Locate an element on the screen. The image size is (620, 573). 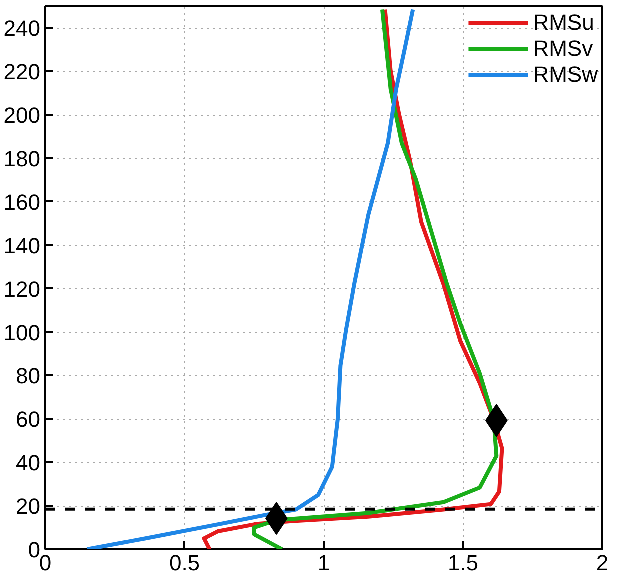
x-tick-label: 0.5 is located at coordinates (184, 561).